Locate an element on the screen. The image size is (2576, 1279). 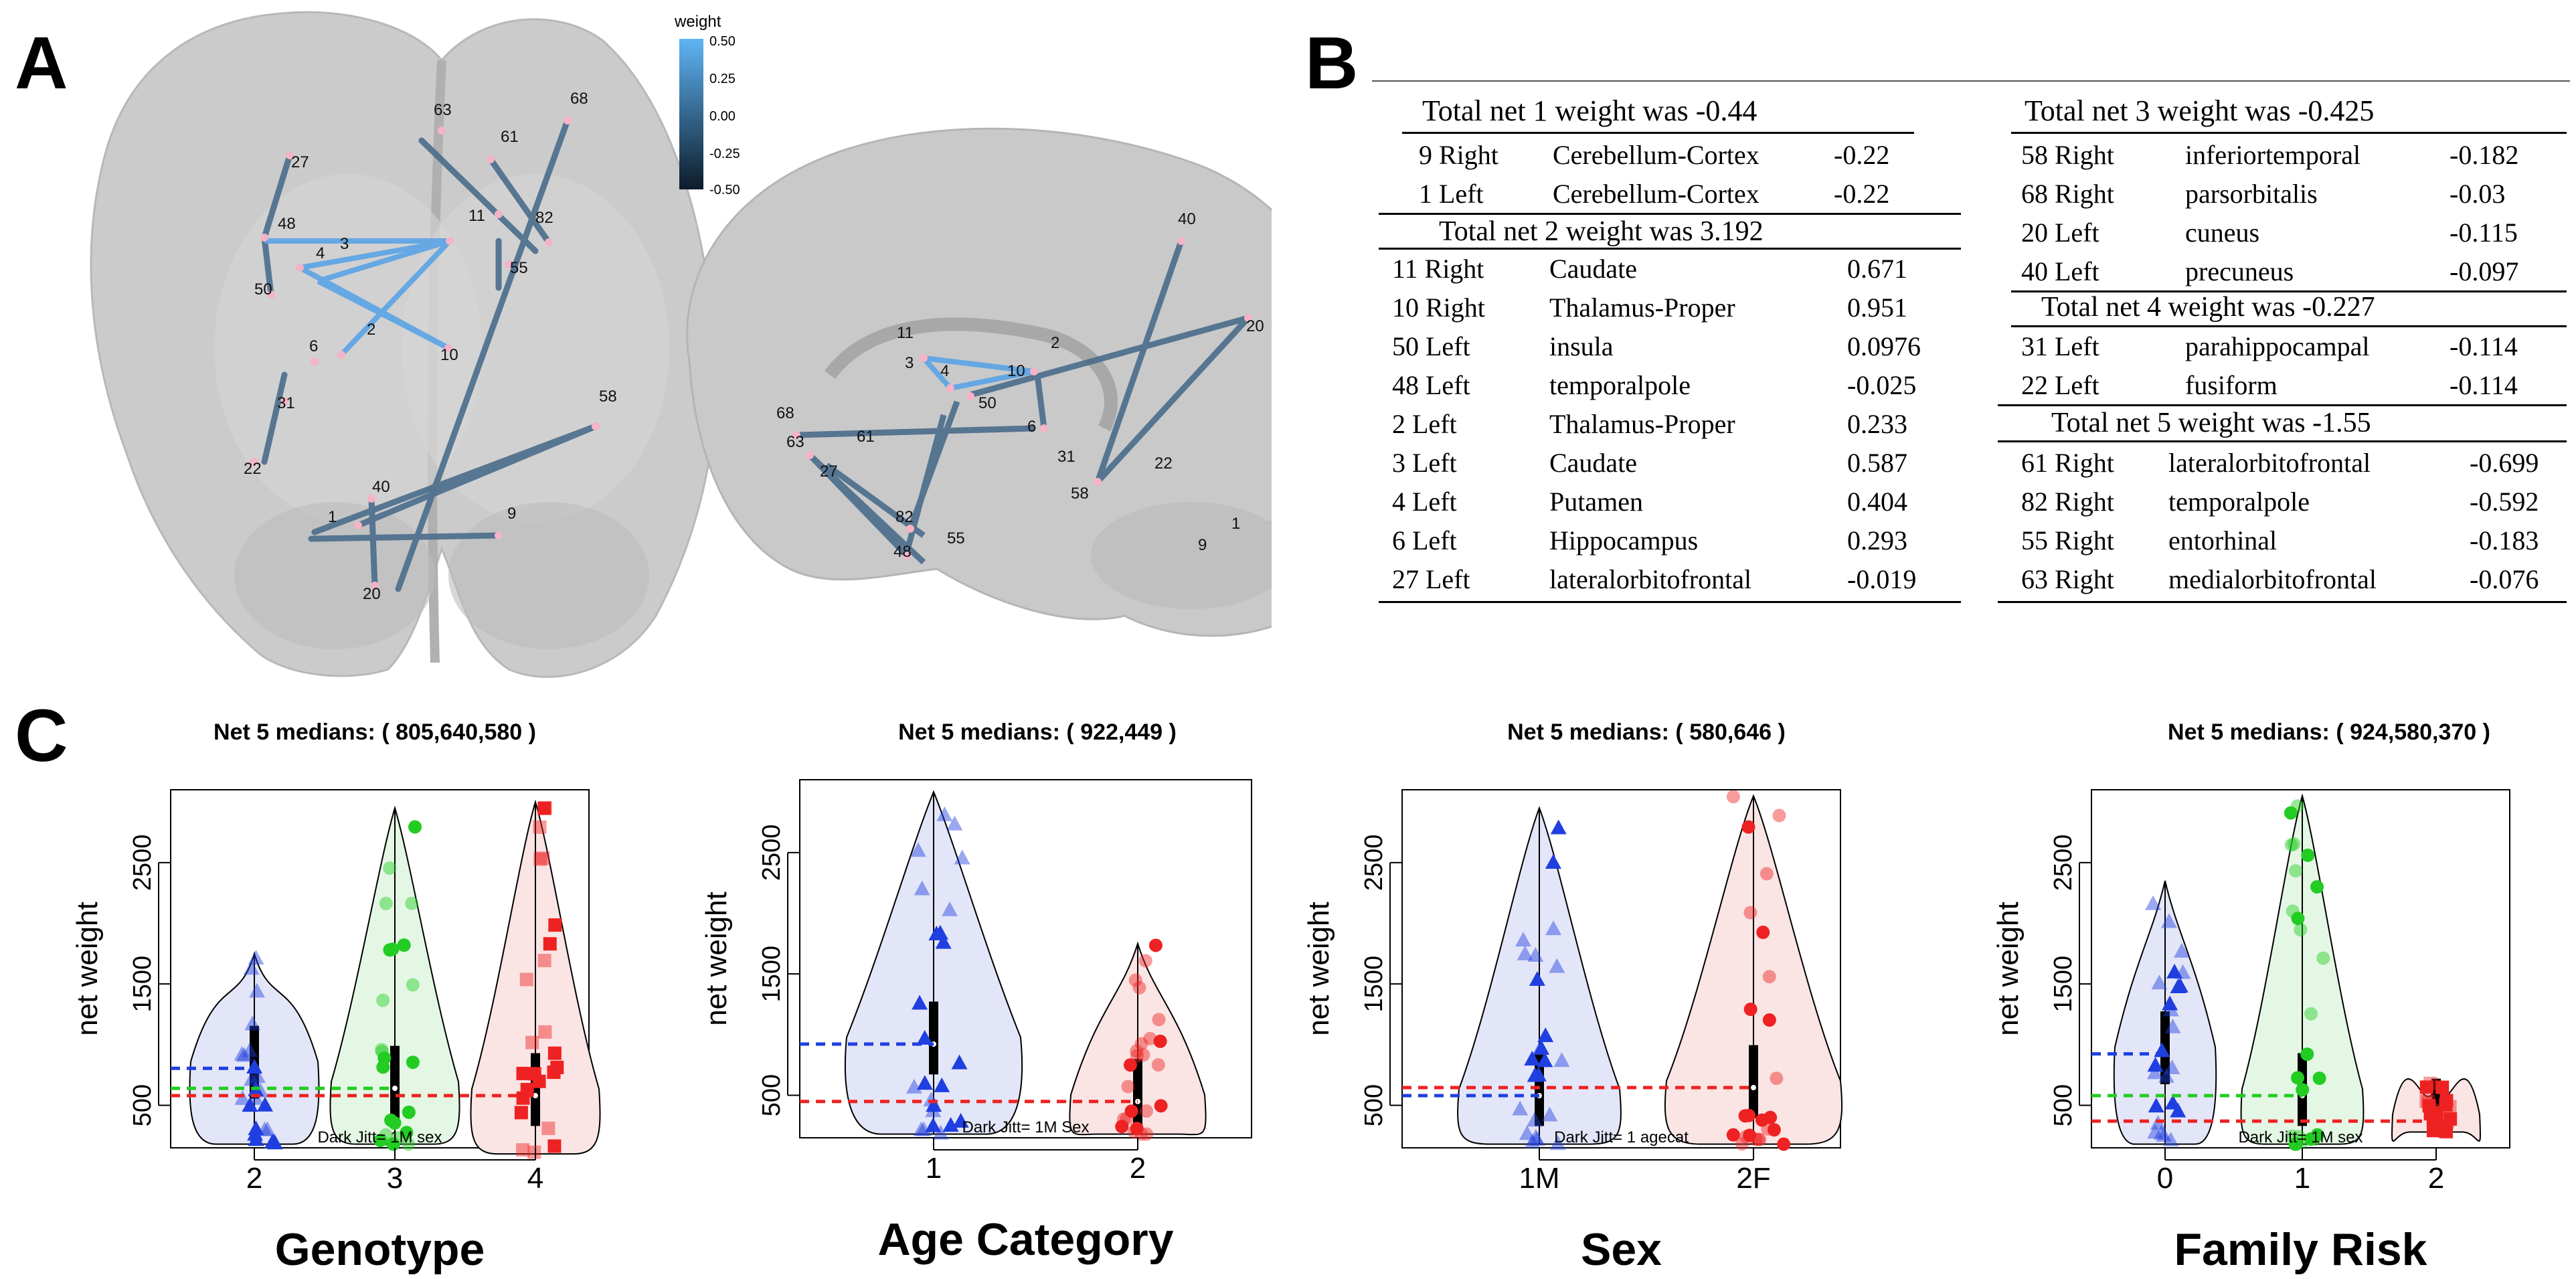
axial-node-label: 1 is located at coordinates (332, 517).